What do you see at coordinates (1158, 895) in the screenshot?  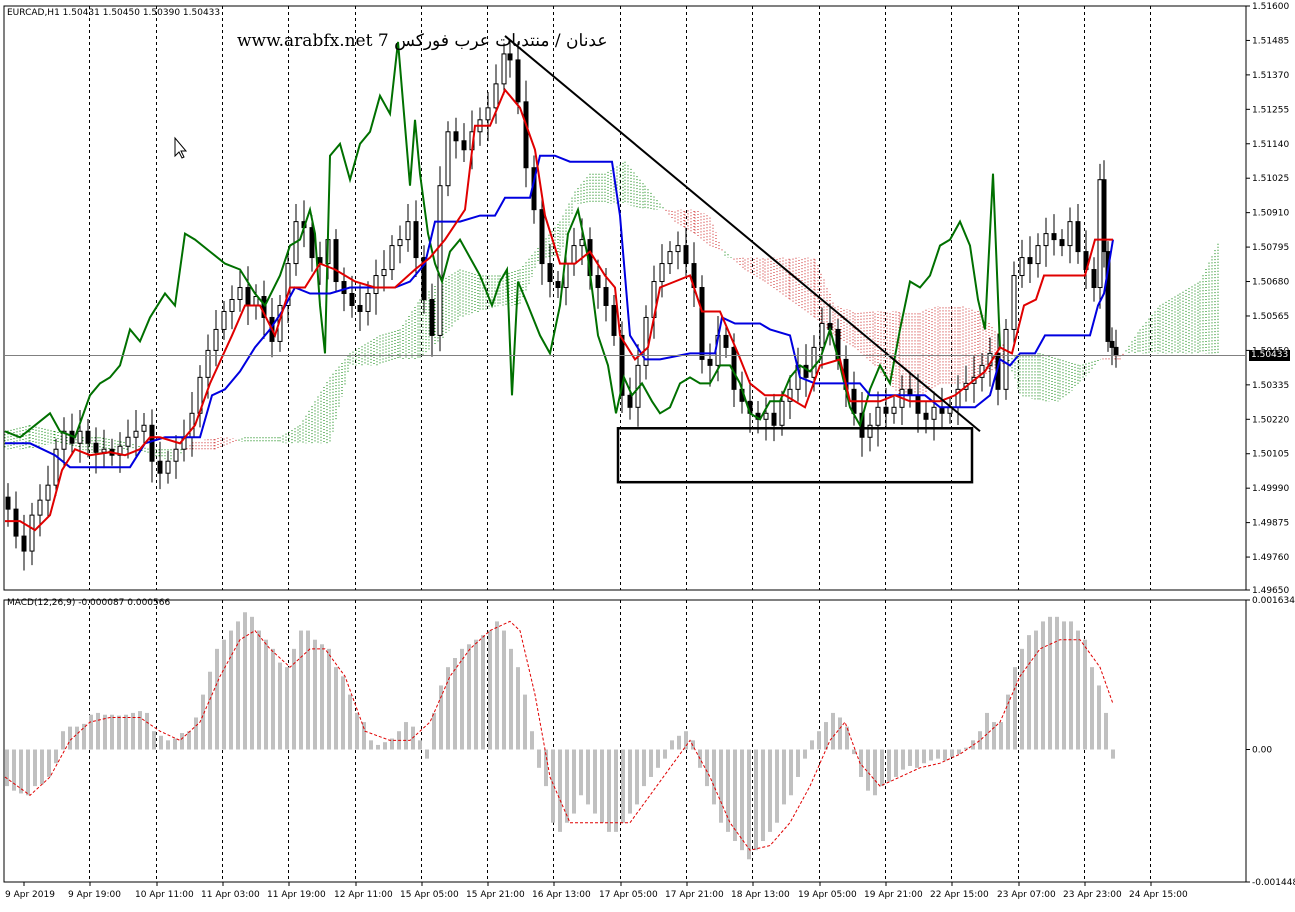 I see `time-tick-label: 24 Apr 15:00` at bounding box center [1158, 895].